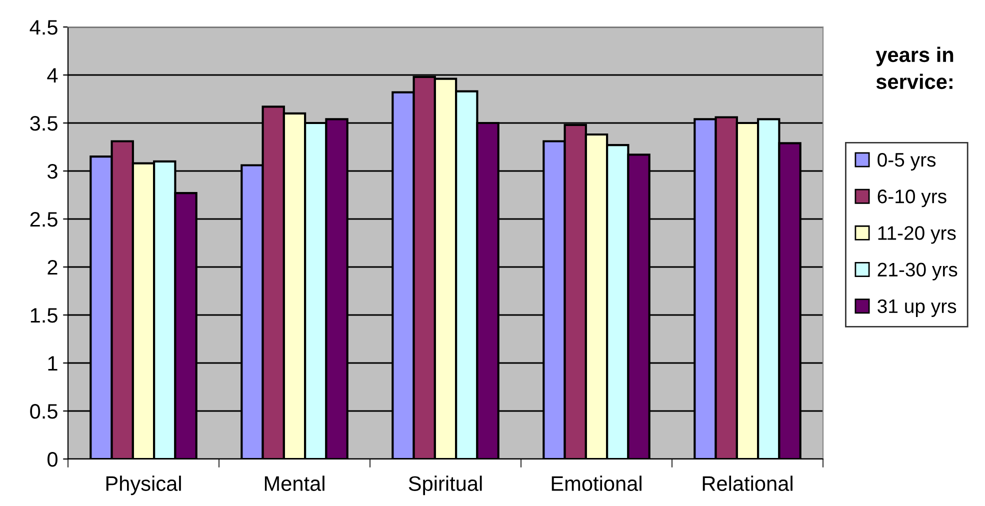 The image size is (985, 506). Describe the element at coordinates (747, 483) in the screenshot. I see `x-tick-label: Relational` at that location.